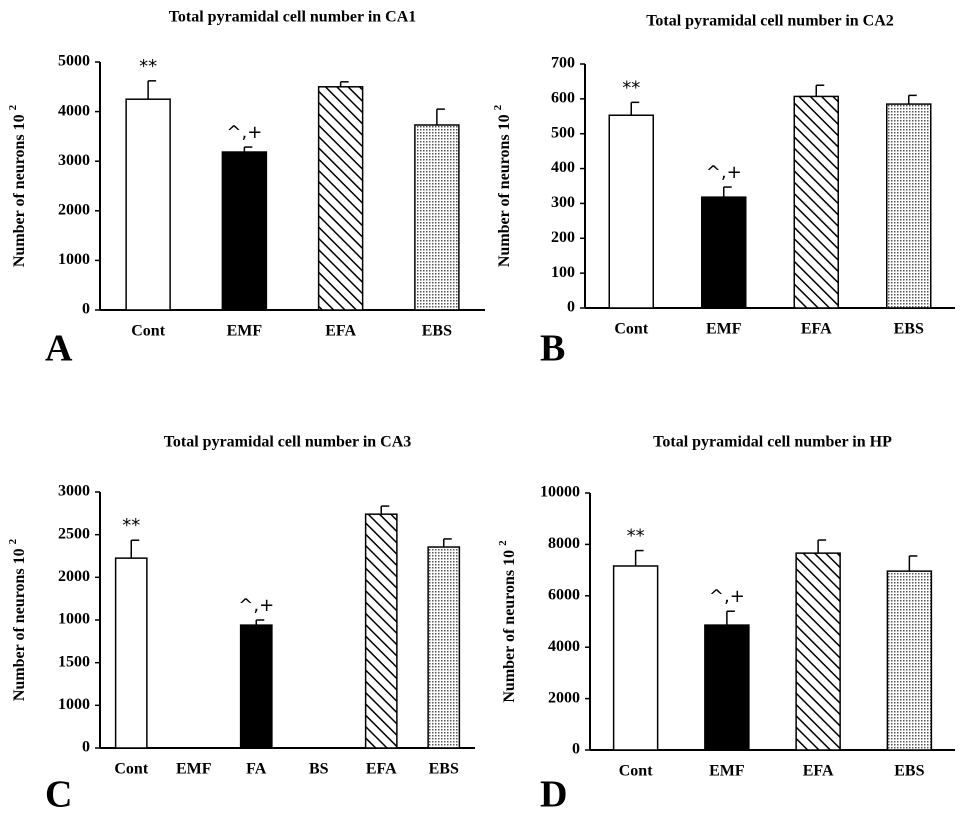 Image resolution: width=962 pixels, height=814 pixels. Describe the element at coordinates (563, 167) in the screenshot. I see `y-tick-label: 400` at that location.